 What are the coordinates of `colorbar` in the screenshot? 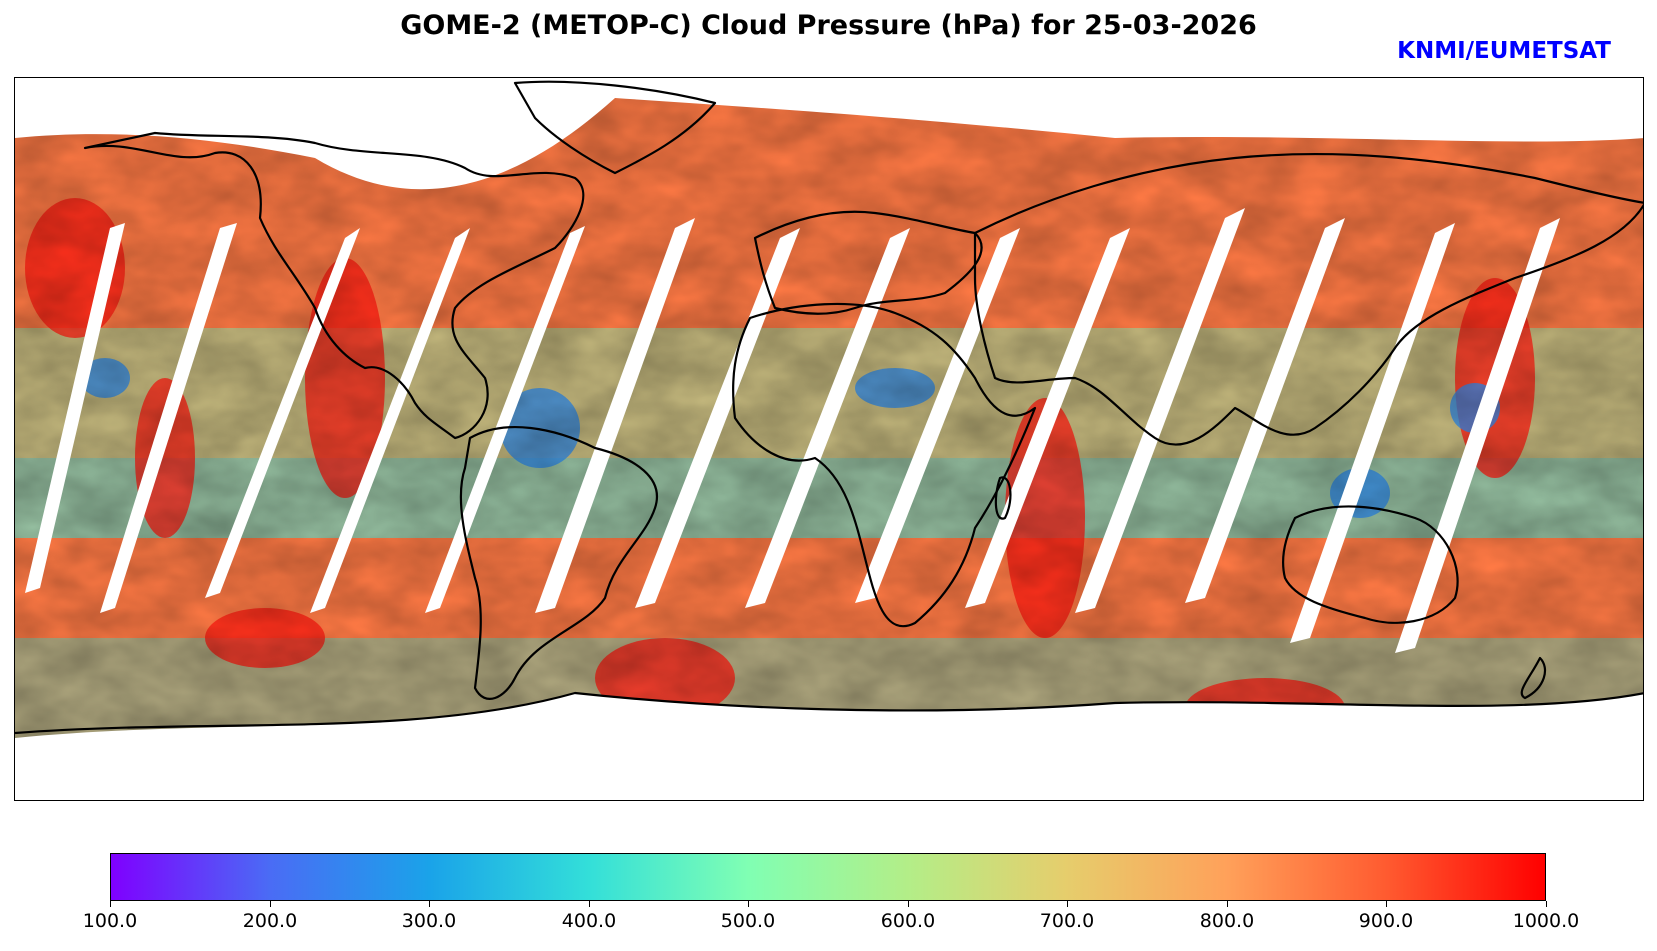 It's located at (828, 877).